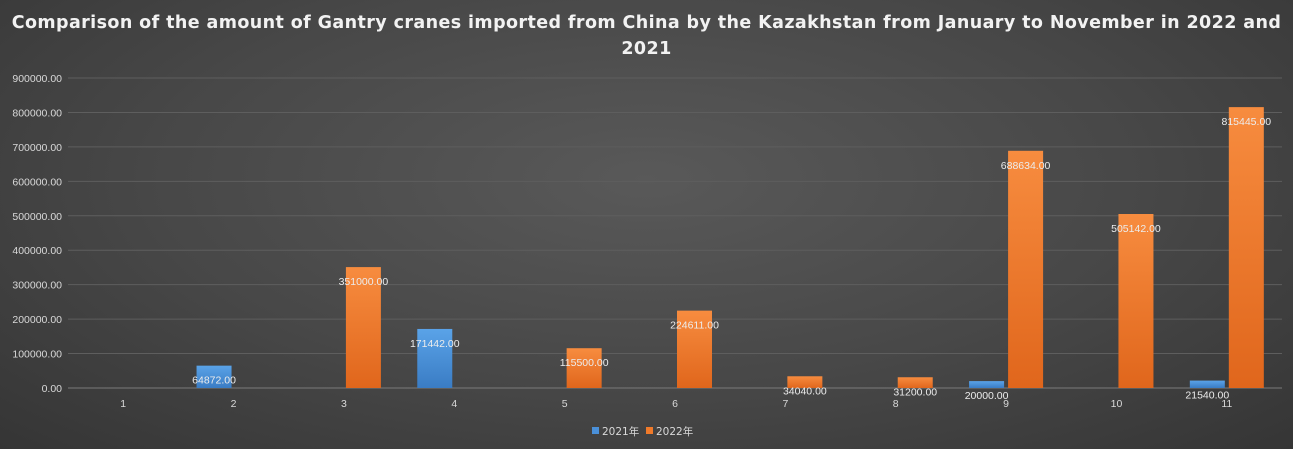 This screenshot has width=1293, height=449. I want to click on x-tick-label: 4, so click(454, 404).